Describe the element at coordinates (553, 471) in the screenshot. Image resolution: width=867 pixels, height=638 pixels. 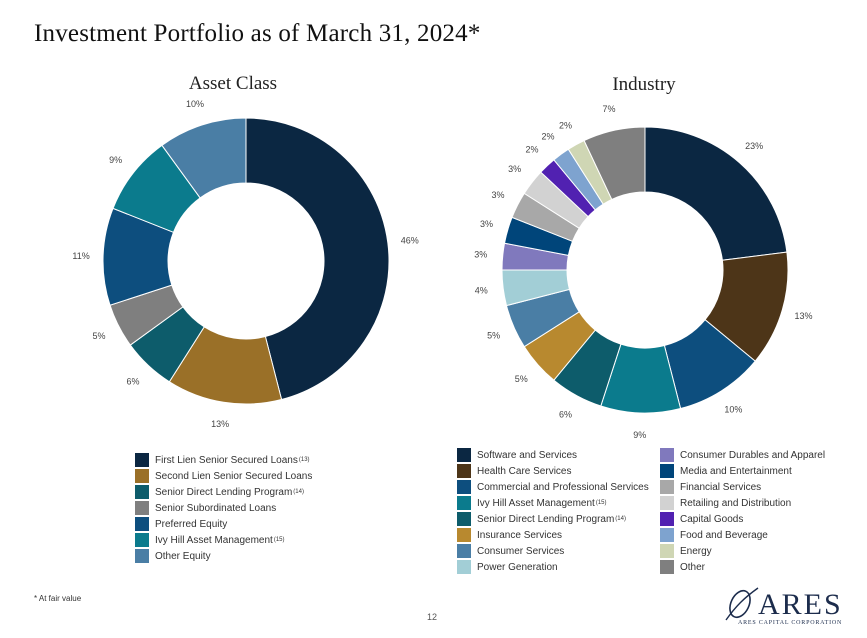
I see `industry-legend-item-health-care-services: Health Care Services` at that location.